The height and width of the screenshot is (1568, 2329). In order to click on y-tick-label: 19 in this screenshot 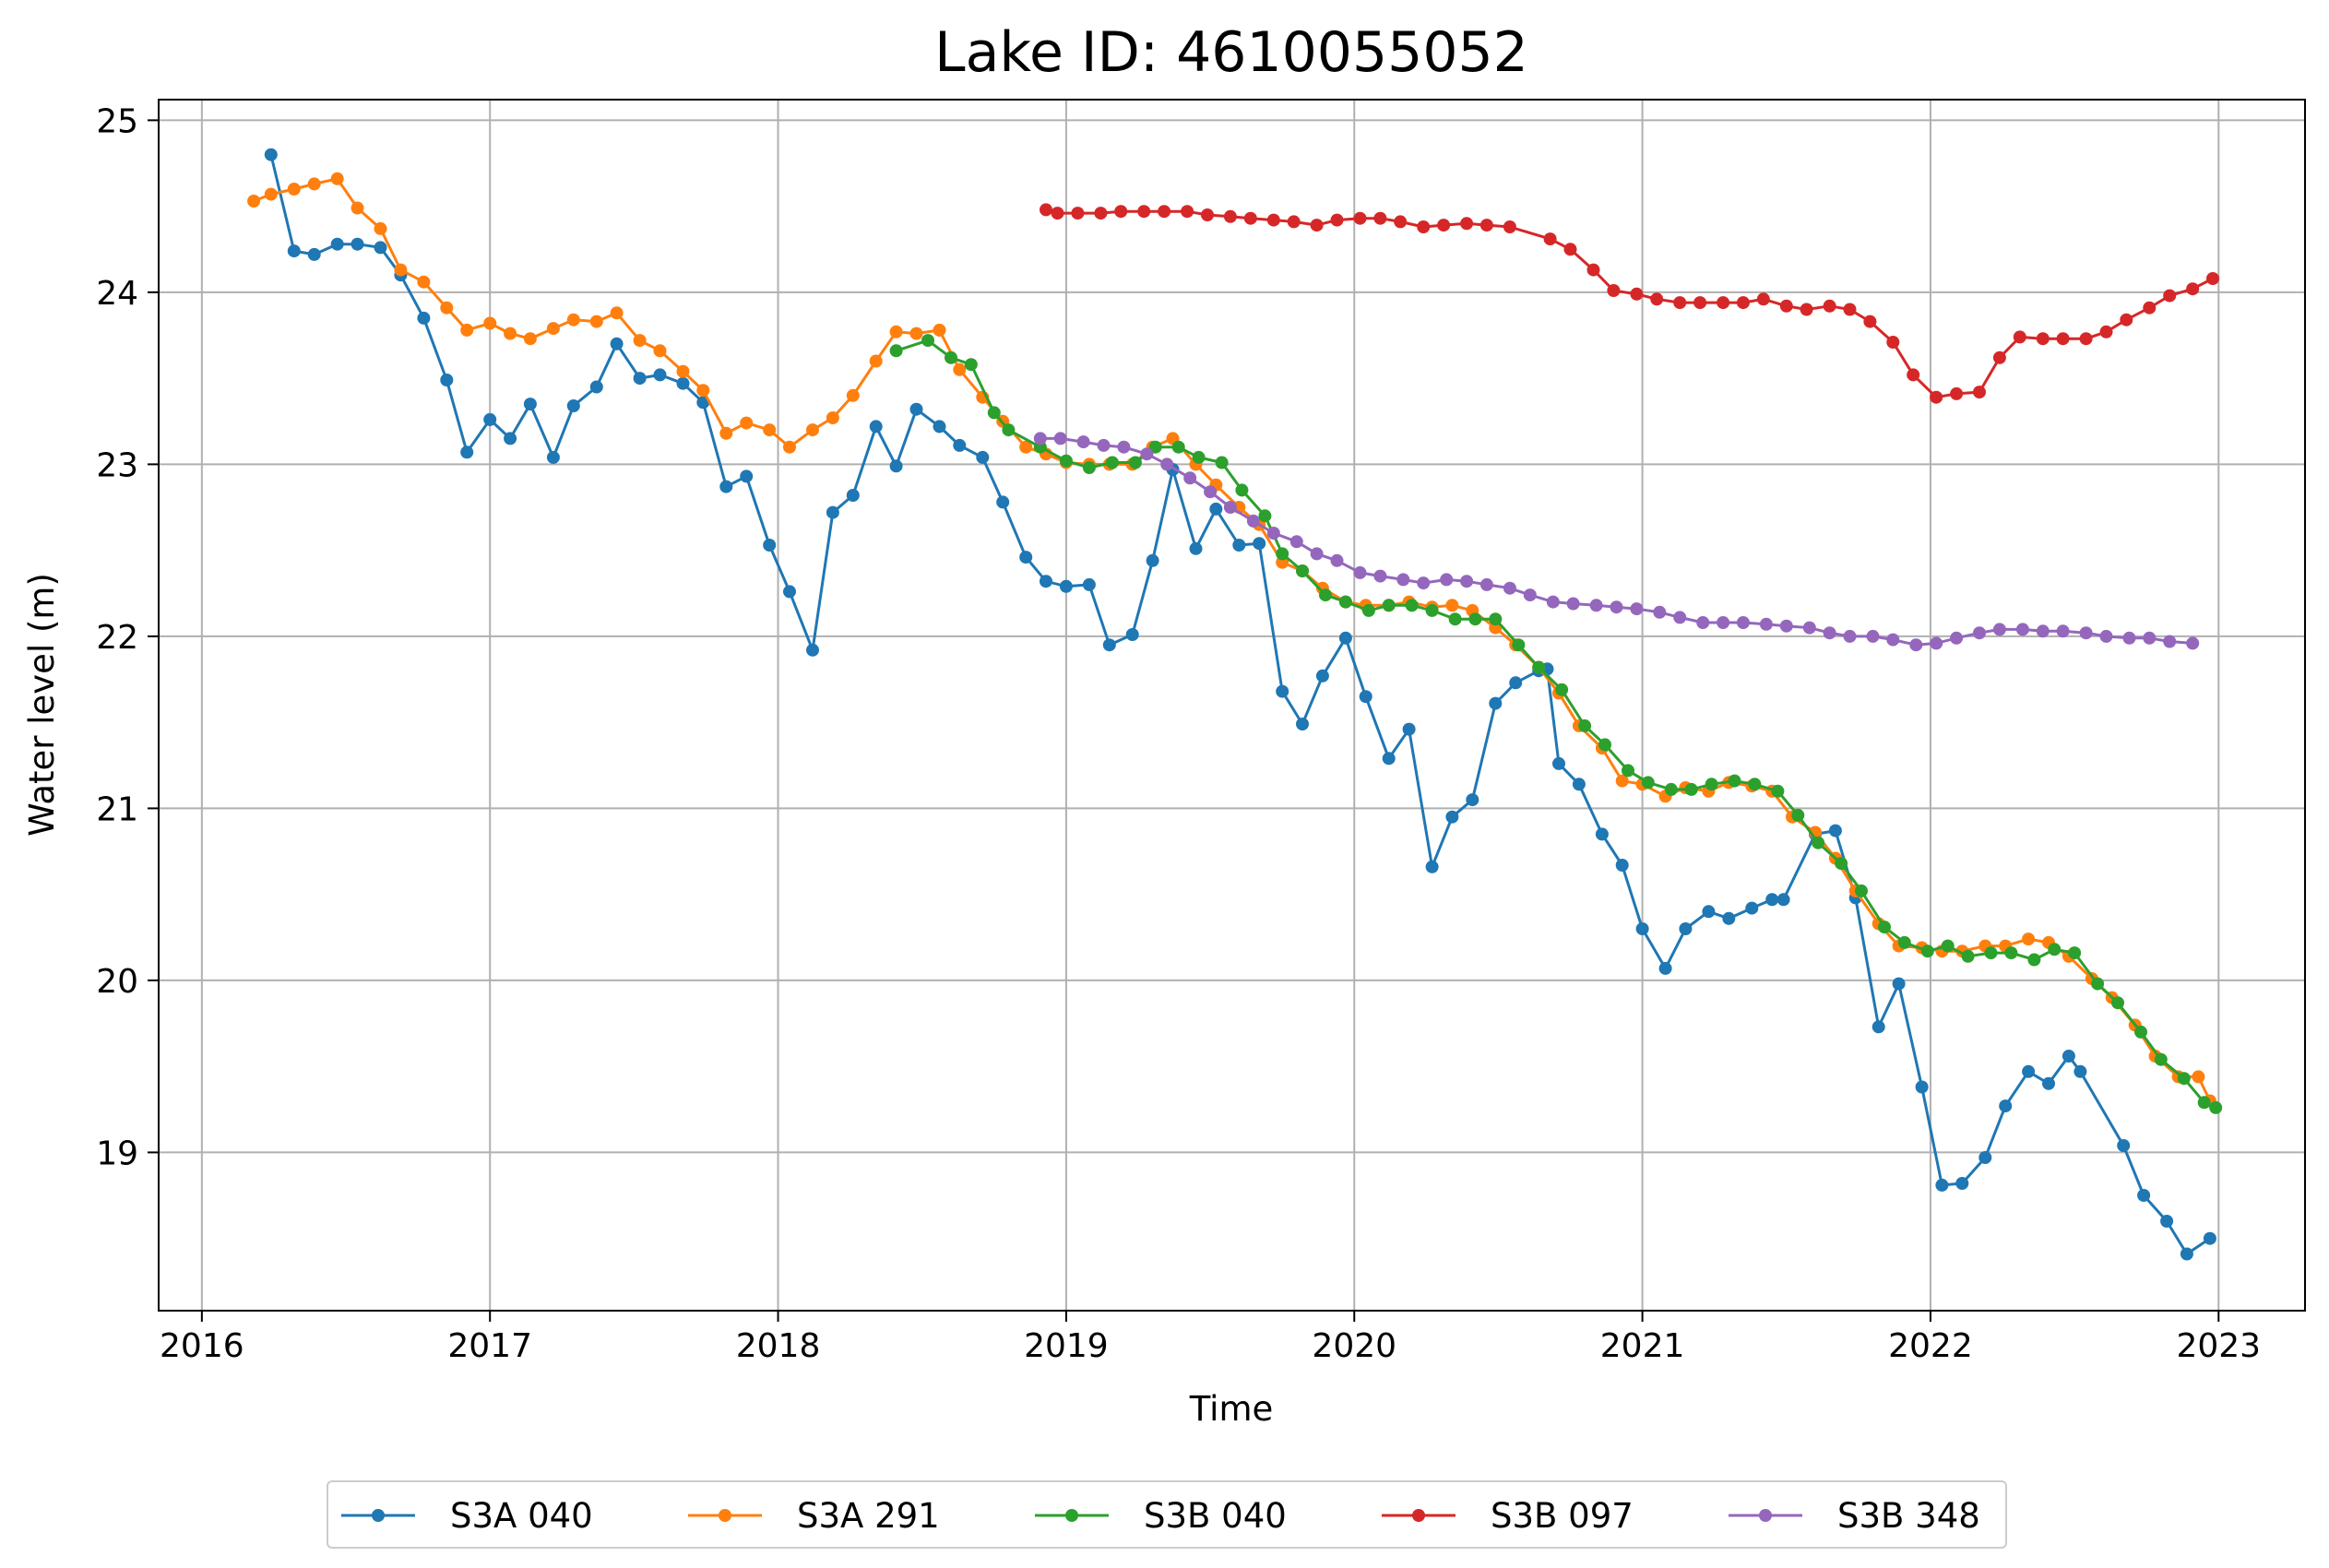, I will do `click(117, 1153)`.